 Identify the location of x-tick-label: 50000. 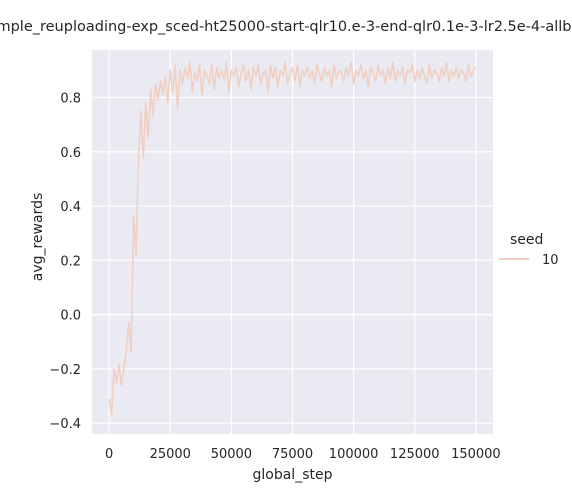
(231, 454).